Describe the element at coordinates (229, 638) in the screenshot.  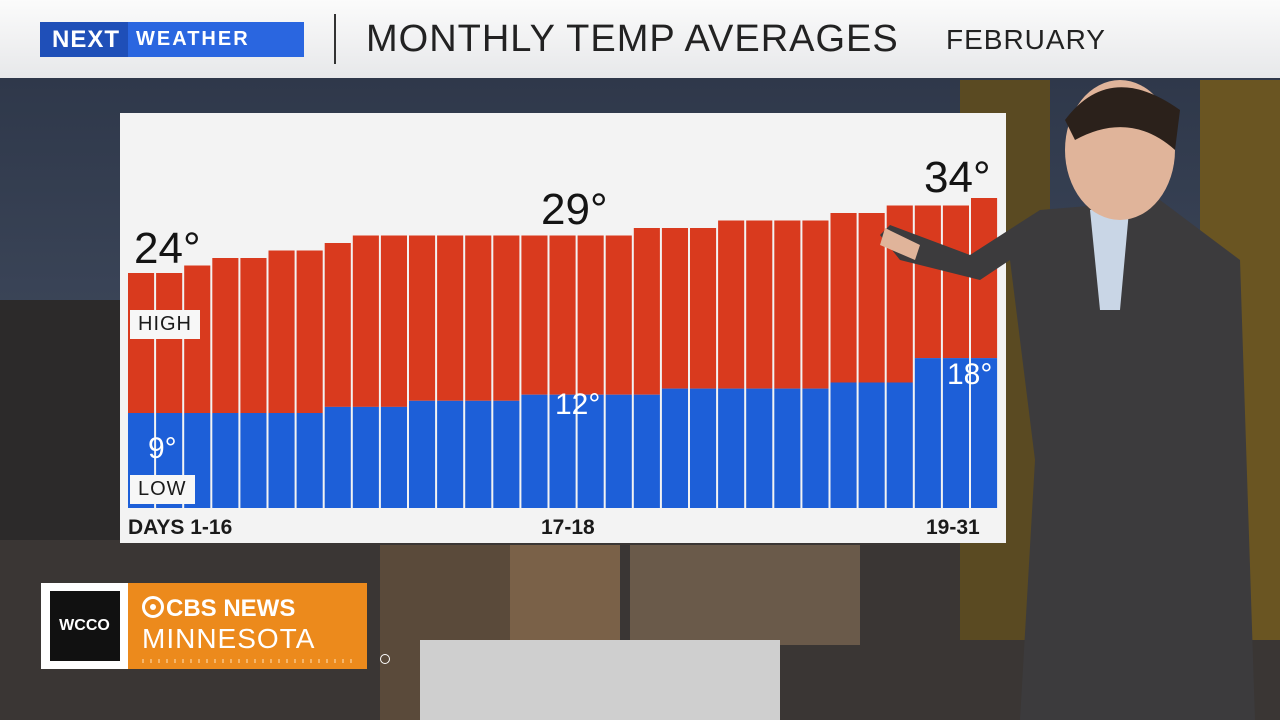
I see `market-name: MINNESOTA` at that location.